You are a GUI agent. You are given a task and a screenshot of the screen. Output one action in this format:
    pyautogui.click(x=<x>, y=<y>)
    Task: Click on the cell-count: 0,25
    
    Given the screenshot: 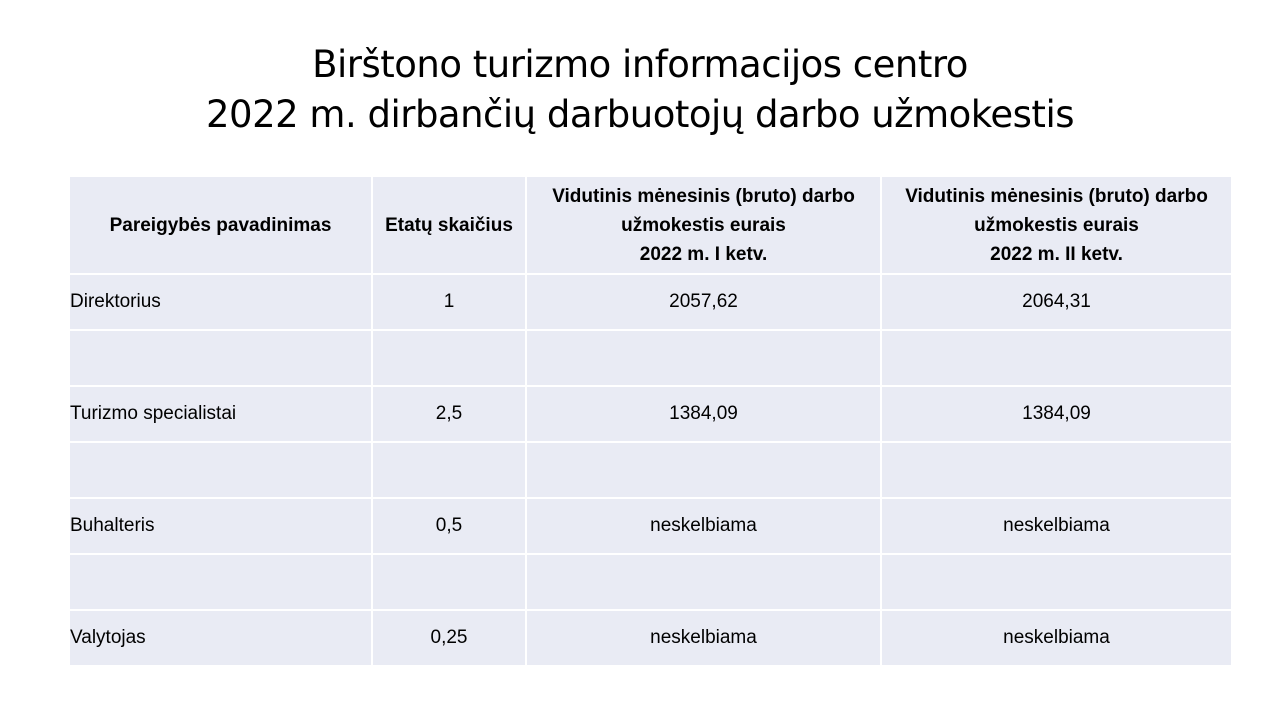 What is the action you would take?
    pyautogui.click(x=449, y=638)
    